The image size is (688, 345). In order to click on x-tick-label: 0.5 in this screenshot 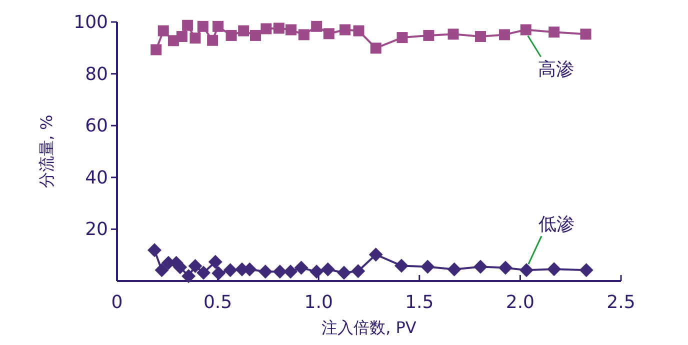, I will do `click(217, 302)`.